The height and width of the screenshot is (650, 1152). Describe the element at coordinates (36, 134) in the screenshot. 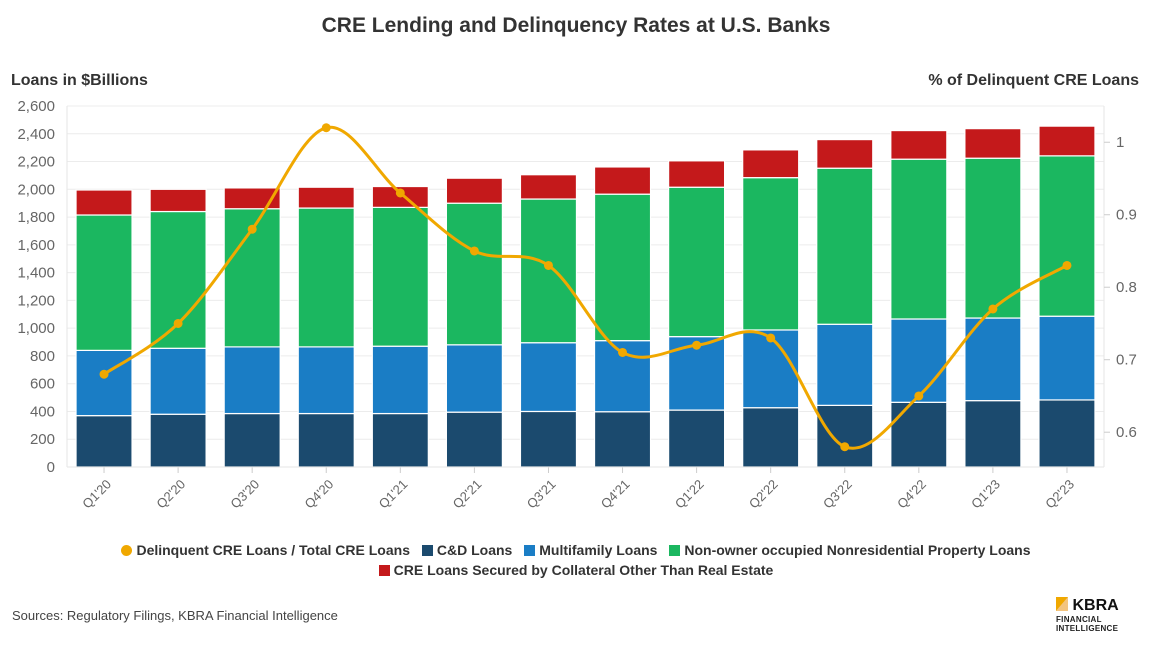

I see `y-tick-label: 2,400` at that location.